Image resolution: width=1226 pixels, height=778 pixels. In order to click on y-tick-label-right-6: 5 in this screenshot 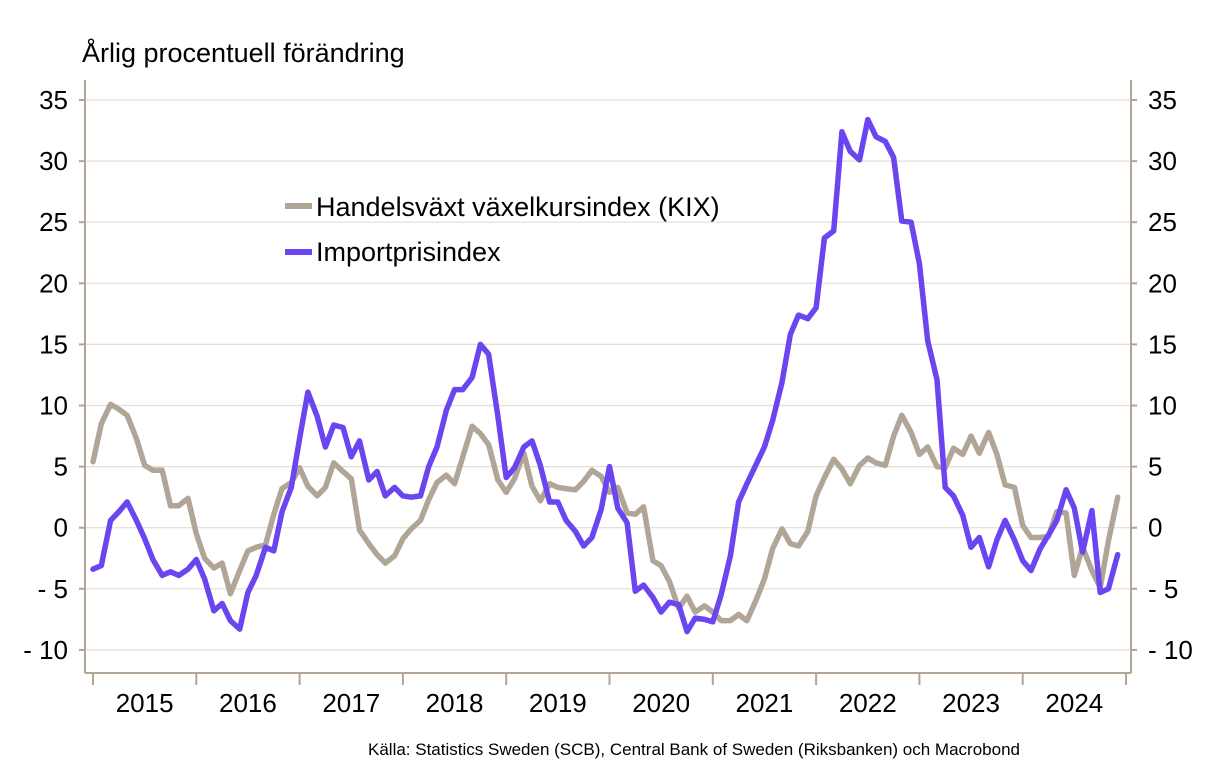, I will do `click(1155, 467)`.